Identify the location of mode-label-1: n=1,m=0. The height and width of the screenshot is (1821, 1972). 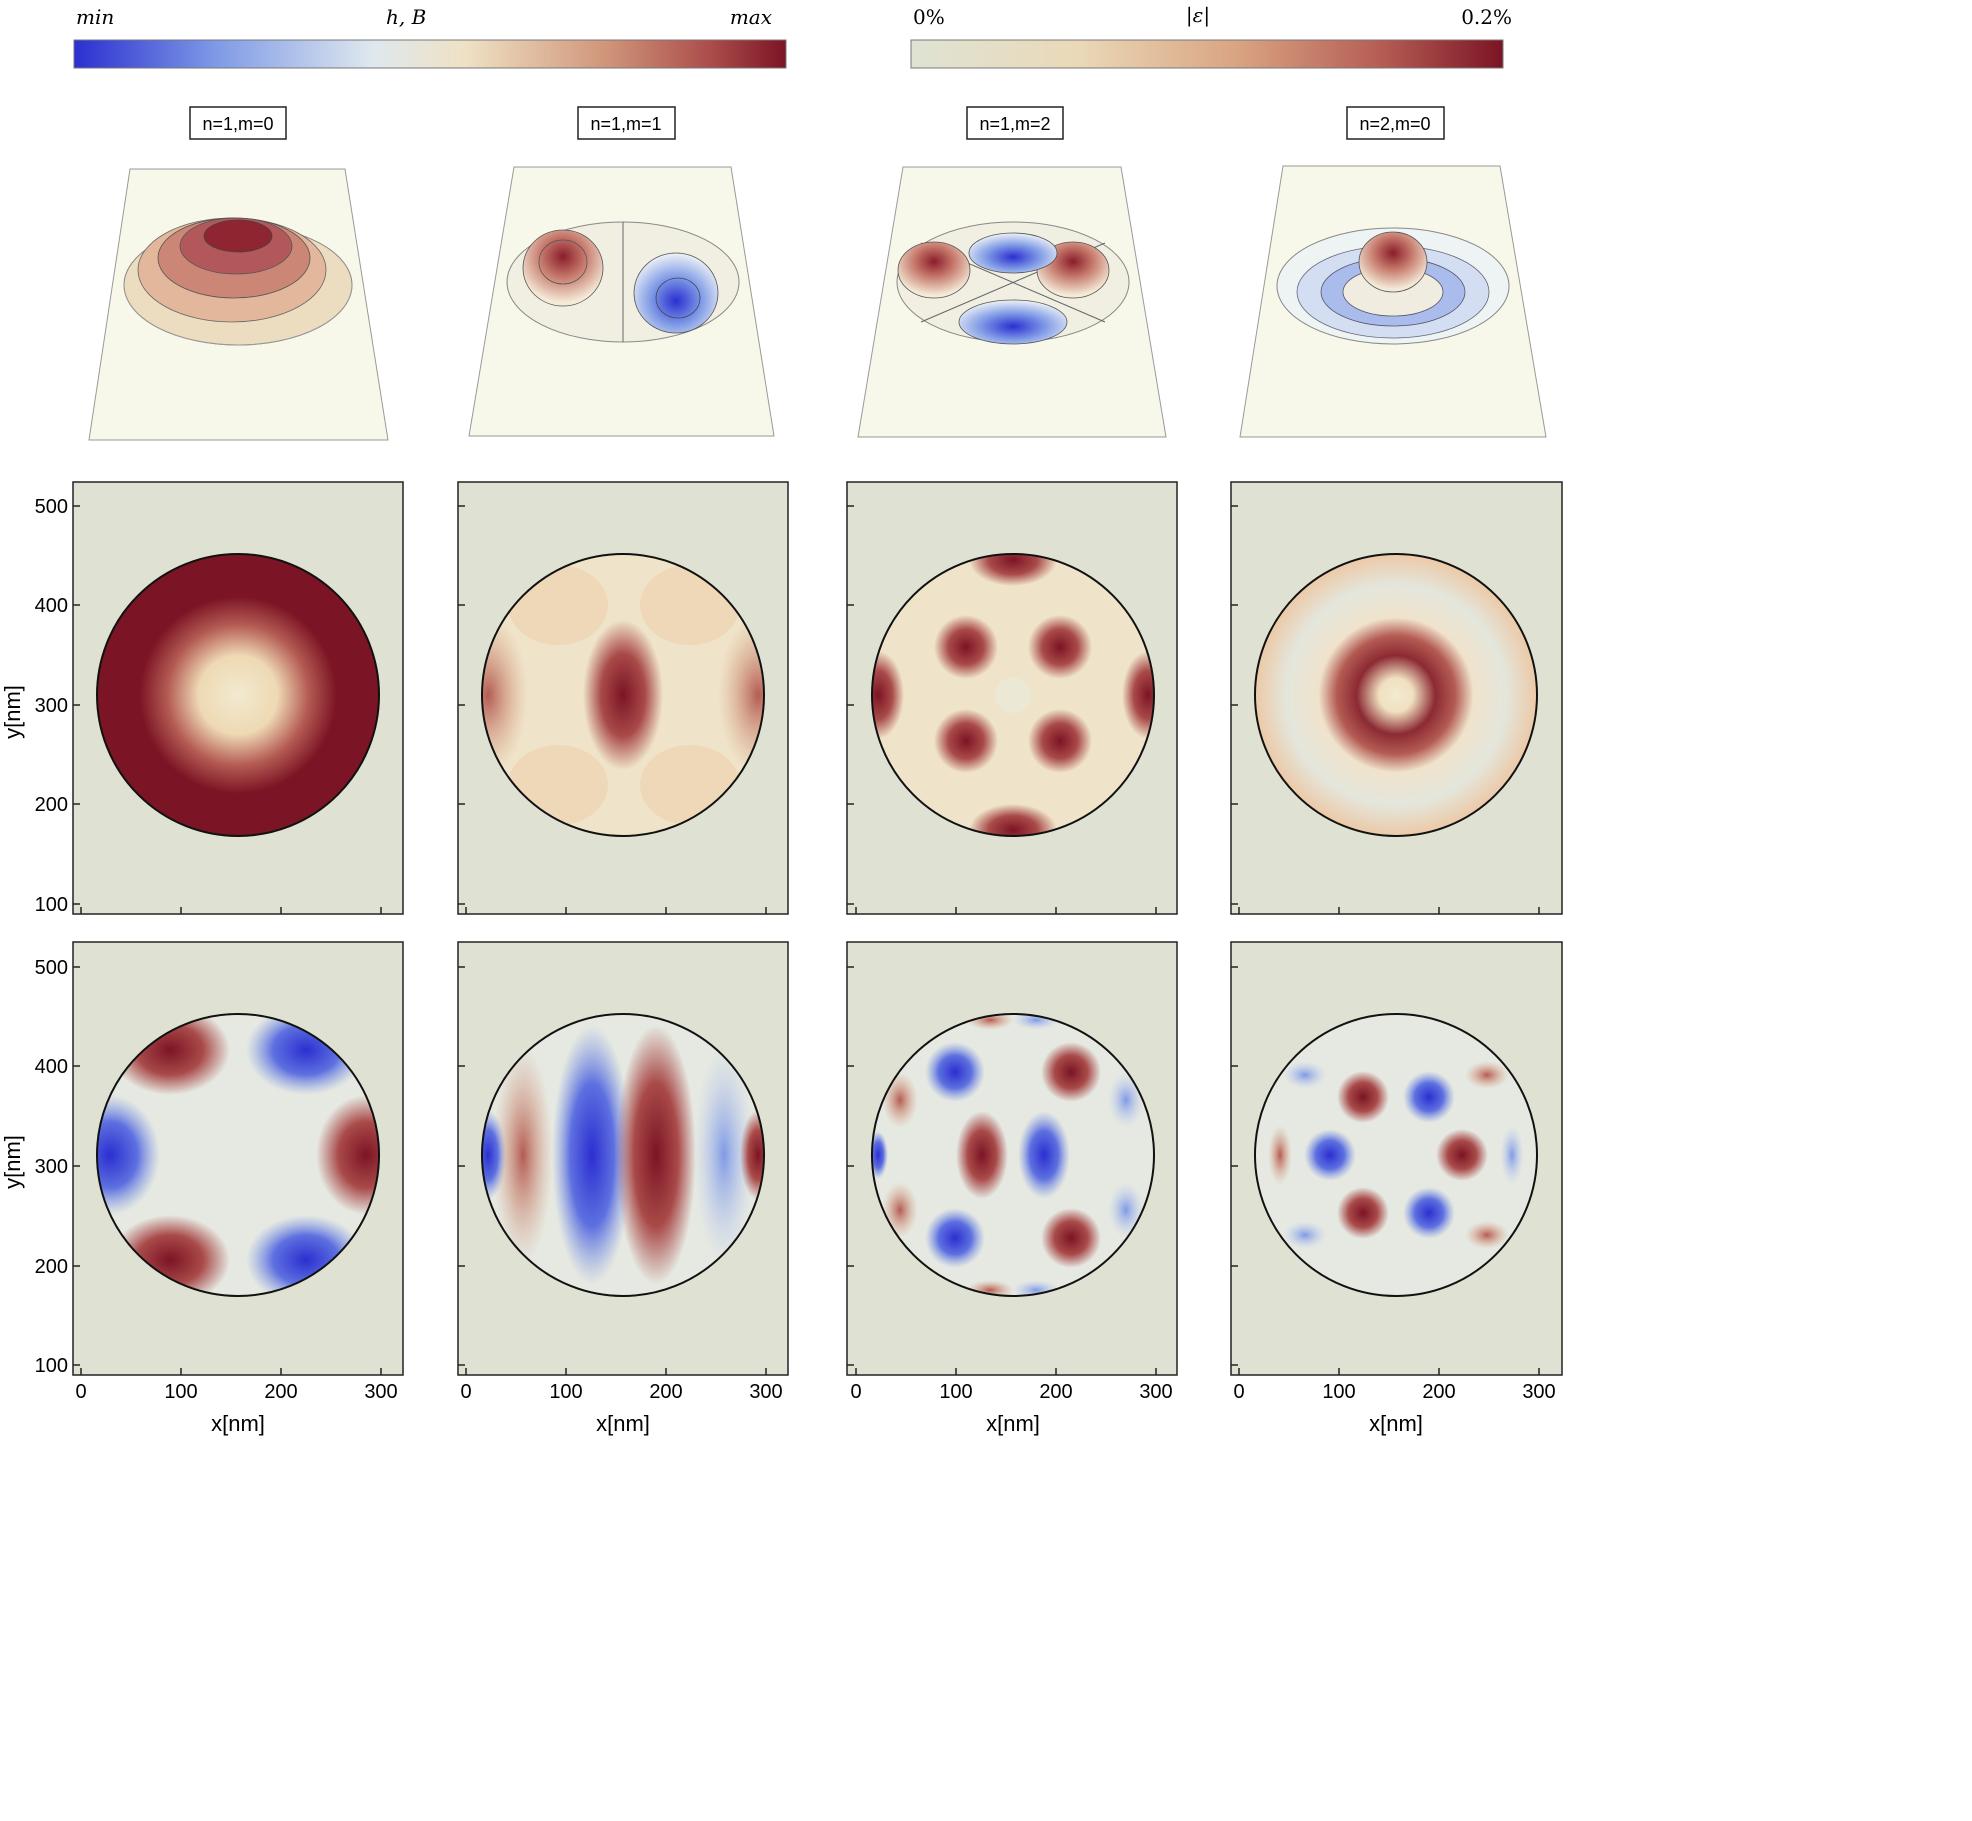
(238, 123).